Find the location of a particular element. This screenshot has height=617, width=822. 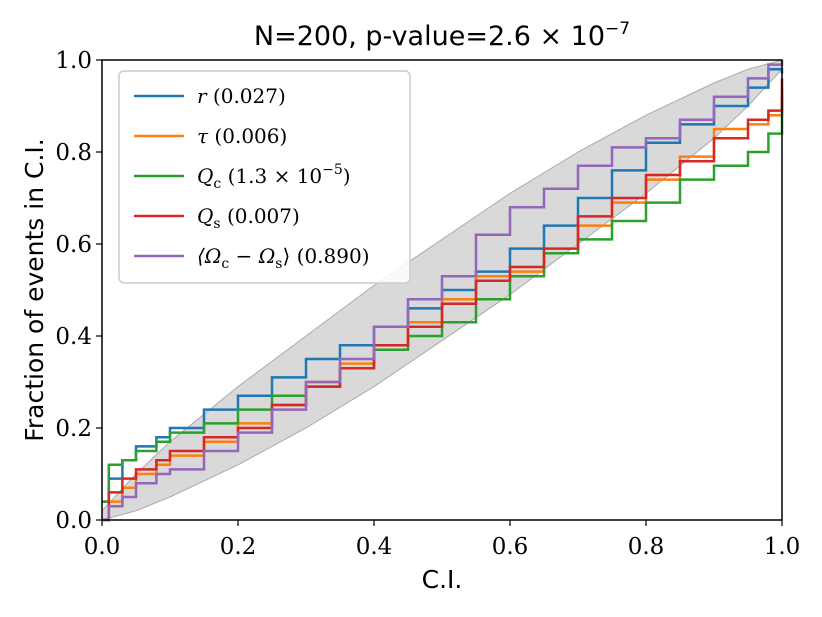

y-tick-label-0: 0.0 is located at coordinates (73, 521).